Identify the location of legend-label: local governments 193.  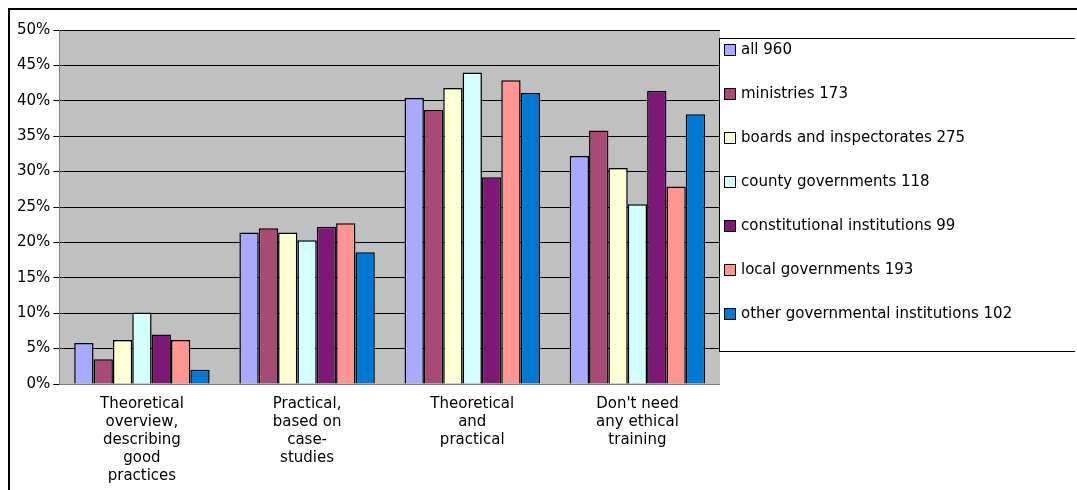
(827, 269).